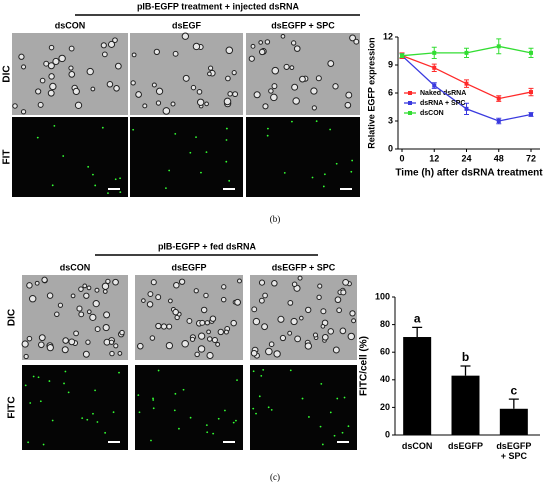 This screenshot has height=486, width=550. Describe the element at coordinates (390, 120) in the screenshot. I see `y-tick-label: 3` at that location.